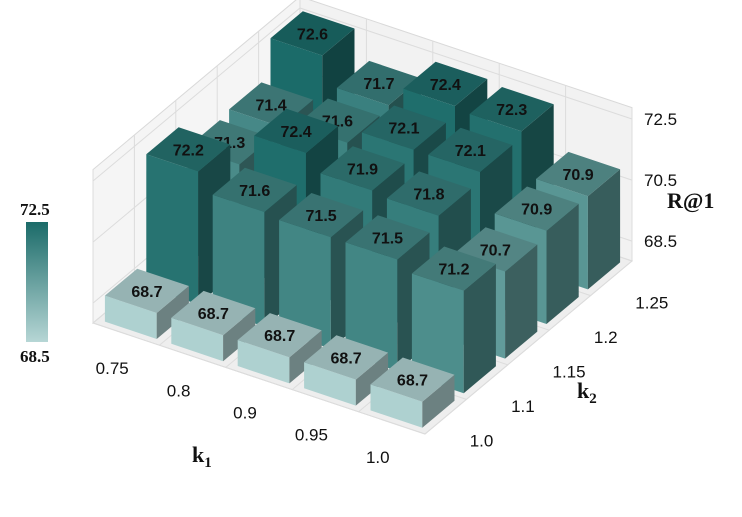  I want to click on x-tick-label: 0.8, so click(179, 390).